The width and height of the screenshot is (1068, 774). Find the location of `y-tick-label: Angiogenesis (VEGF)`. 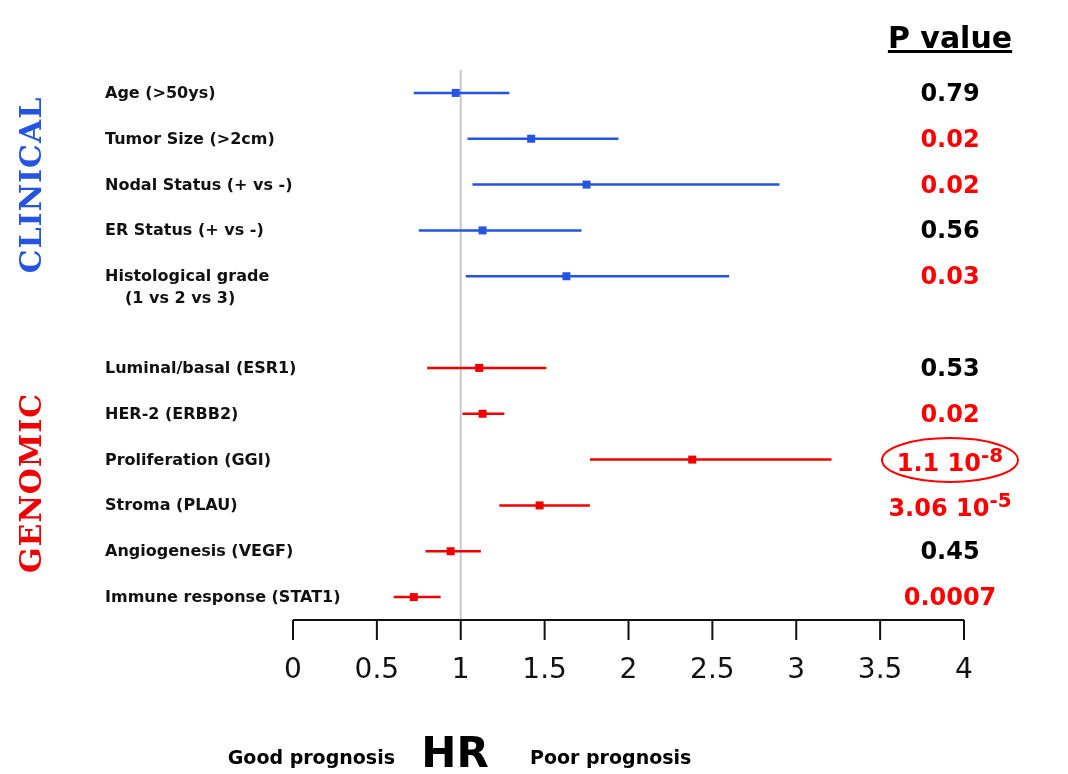

y-tick-label: Angiogenesis (VEGF) is located at coordinates (199, 551).